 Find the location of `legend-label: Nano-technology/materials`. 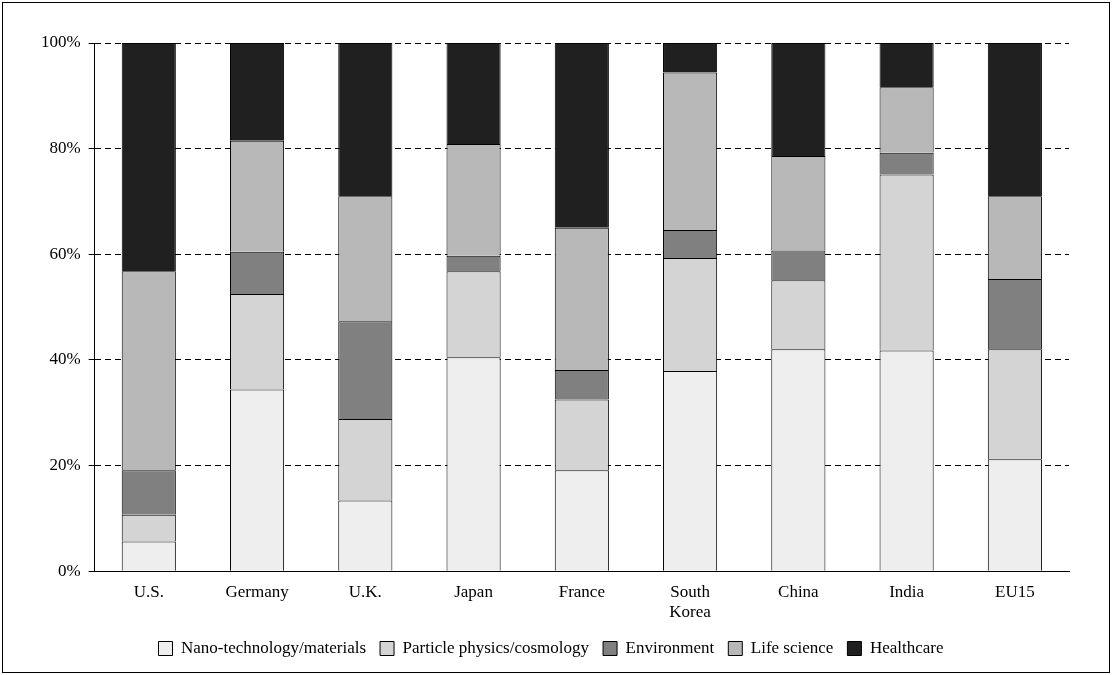

legend-label: Nano-technology/materials is located at coordinates (274, 647).